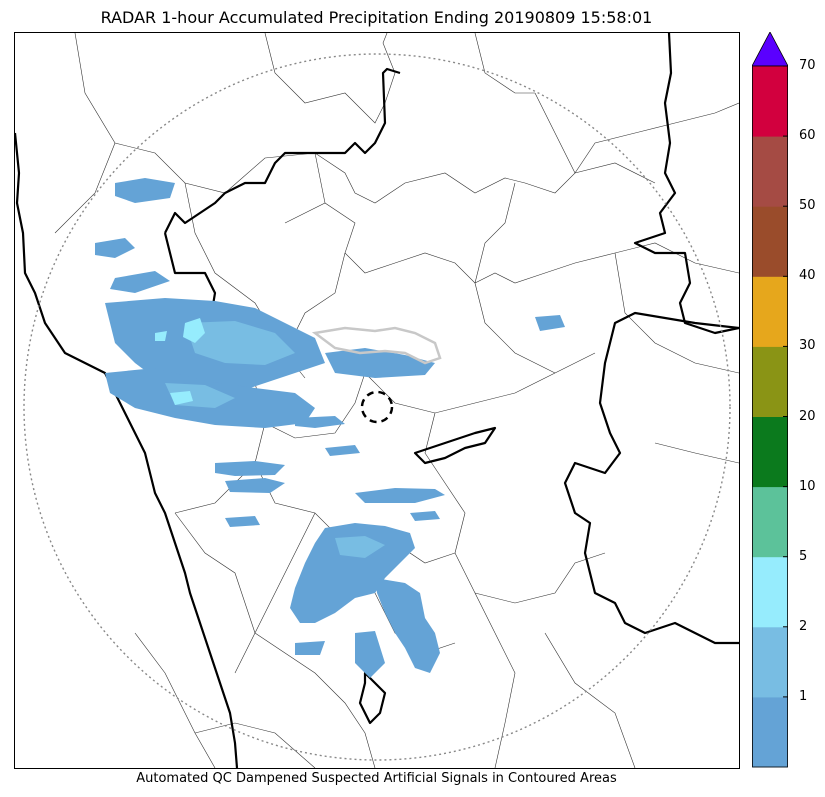  Describe the element at coordinates (807, 416) in the screenshot. I see `colorbar-tick-label: 20` at that location.